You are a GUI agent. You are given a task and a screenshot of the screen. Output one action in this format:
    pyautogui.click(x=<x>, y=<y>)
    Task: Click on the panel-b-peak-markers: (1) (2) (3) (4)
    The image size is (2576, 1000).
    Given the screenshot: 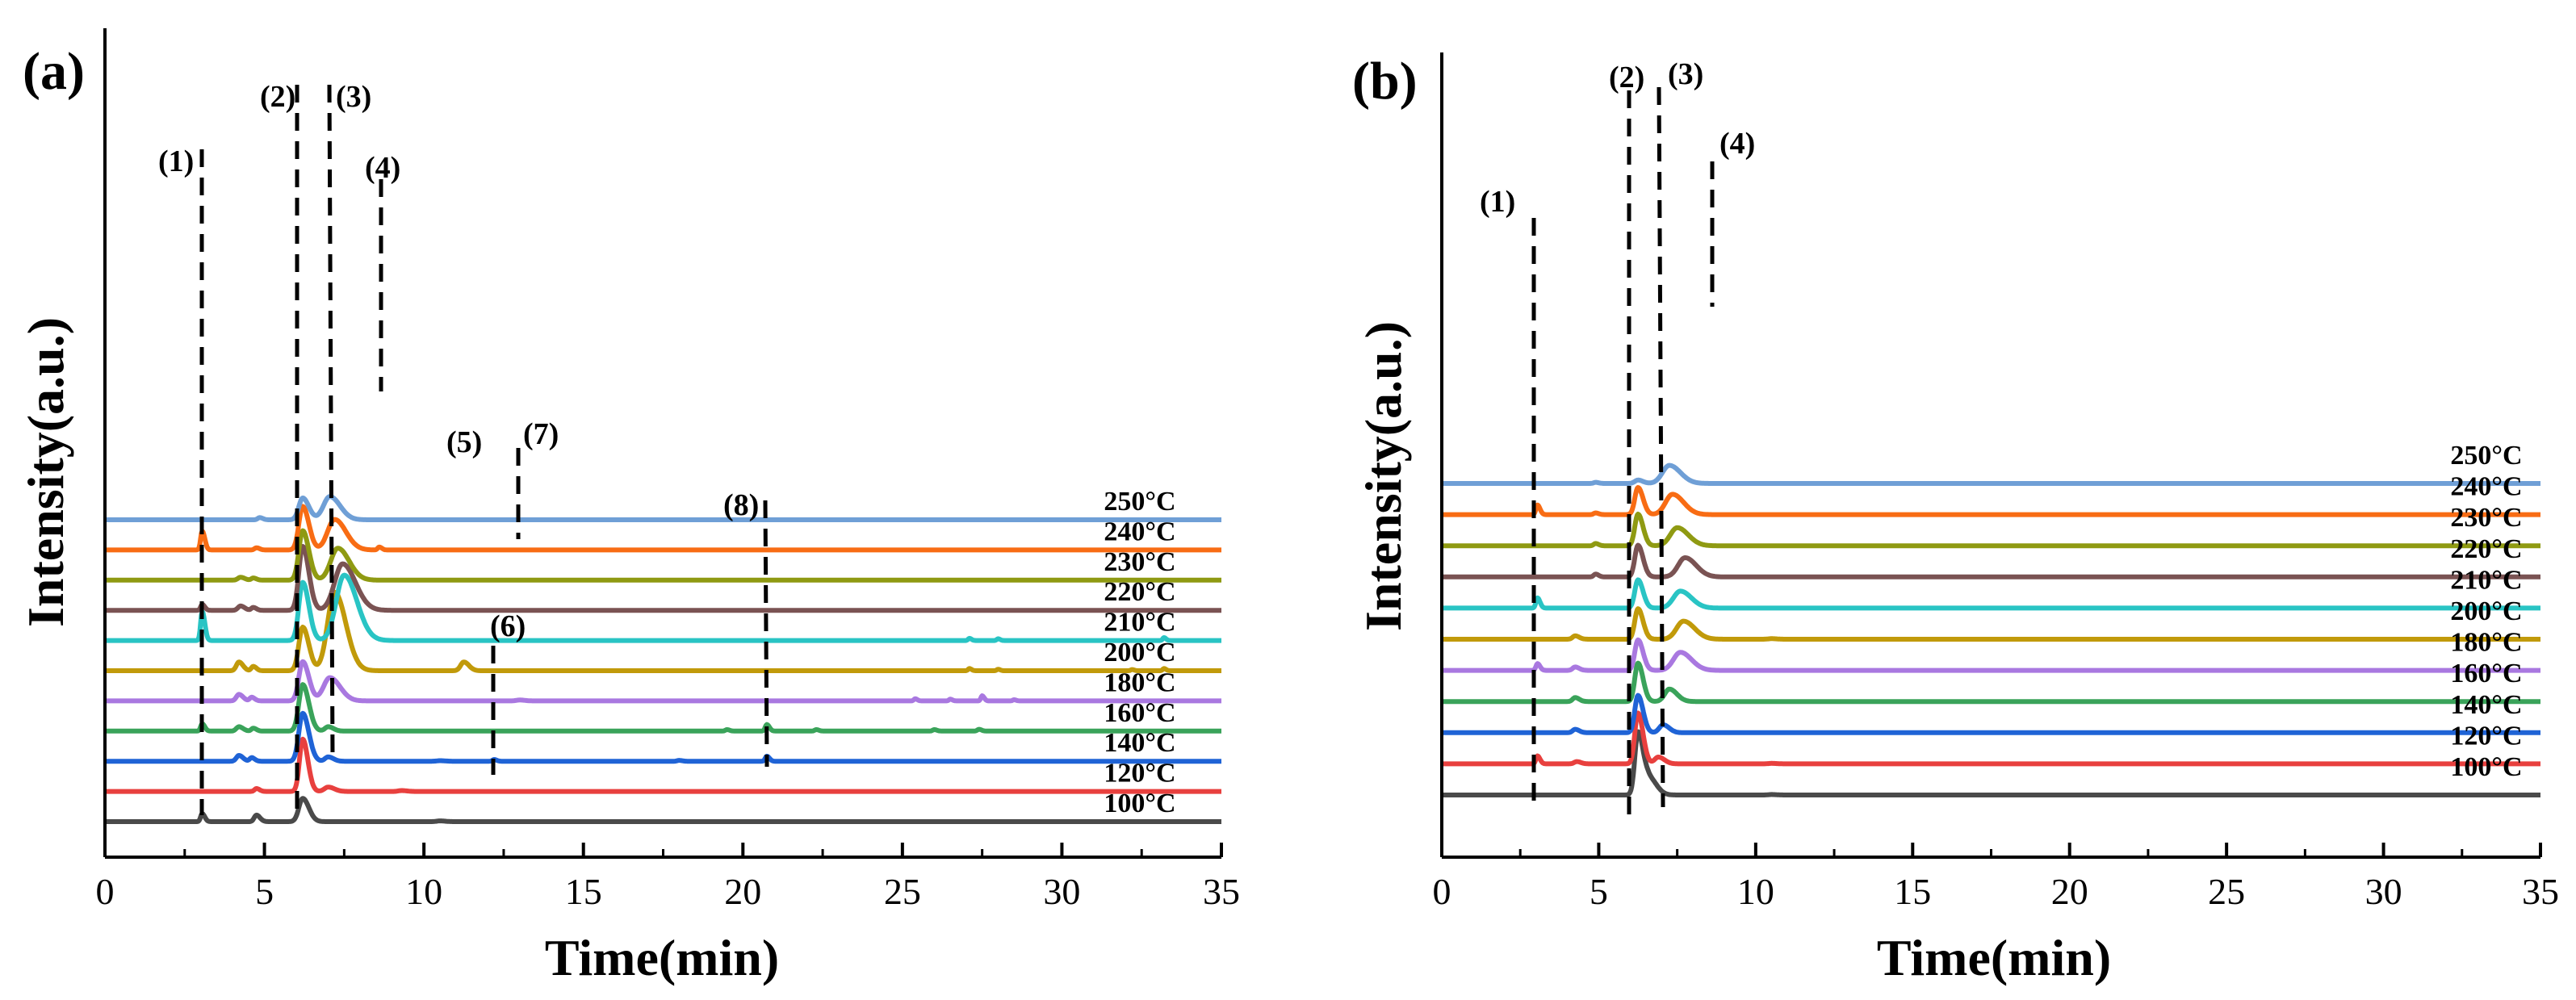 What is the action you would take?
    pyautogui.click(x=1617, y=436)
    